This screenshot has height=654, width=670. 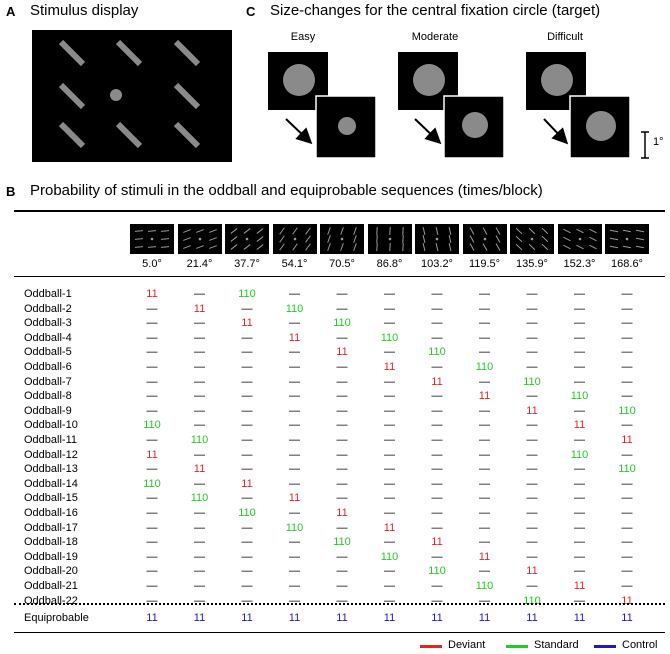 What do you see at coordinates (322, 105) in the screenshot?
I see `easy-pair` at bounding box center [322, 105].